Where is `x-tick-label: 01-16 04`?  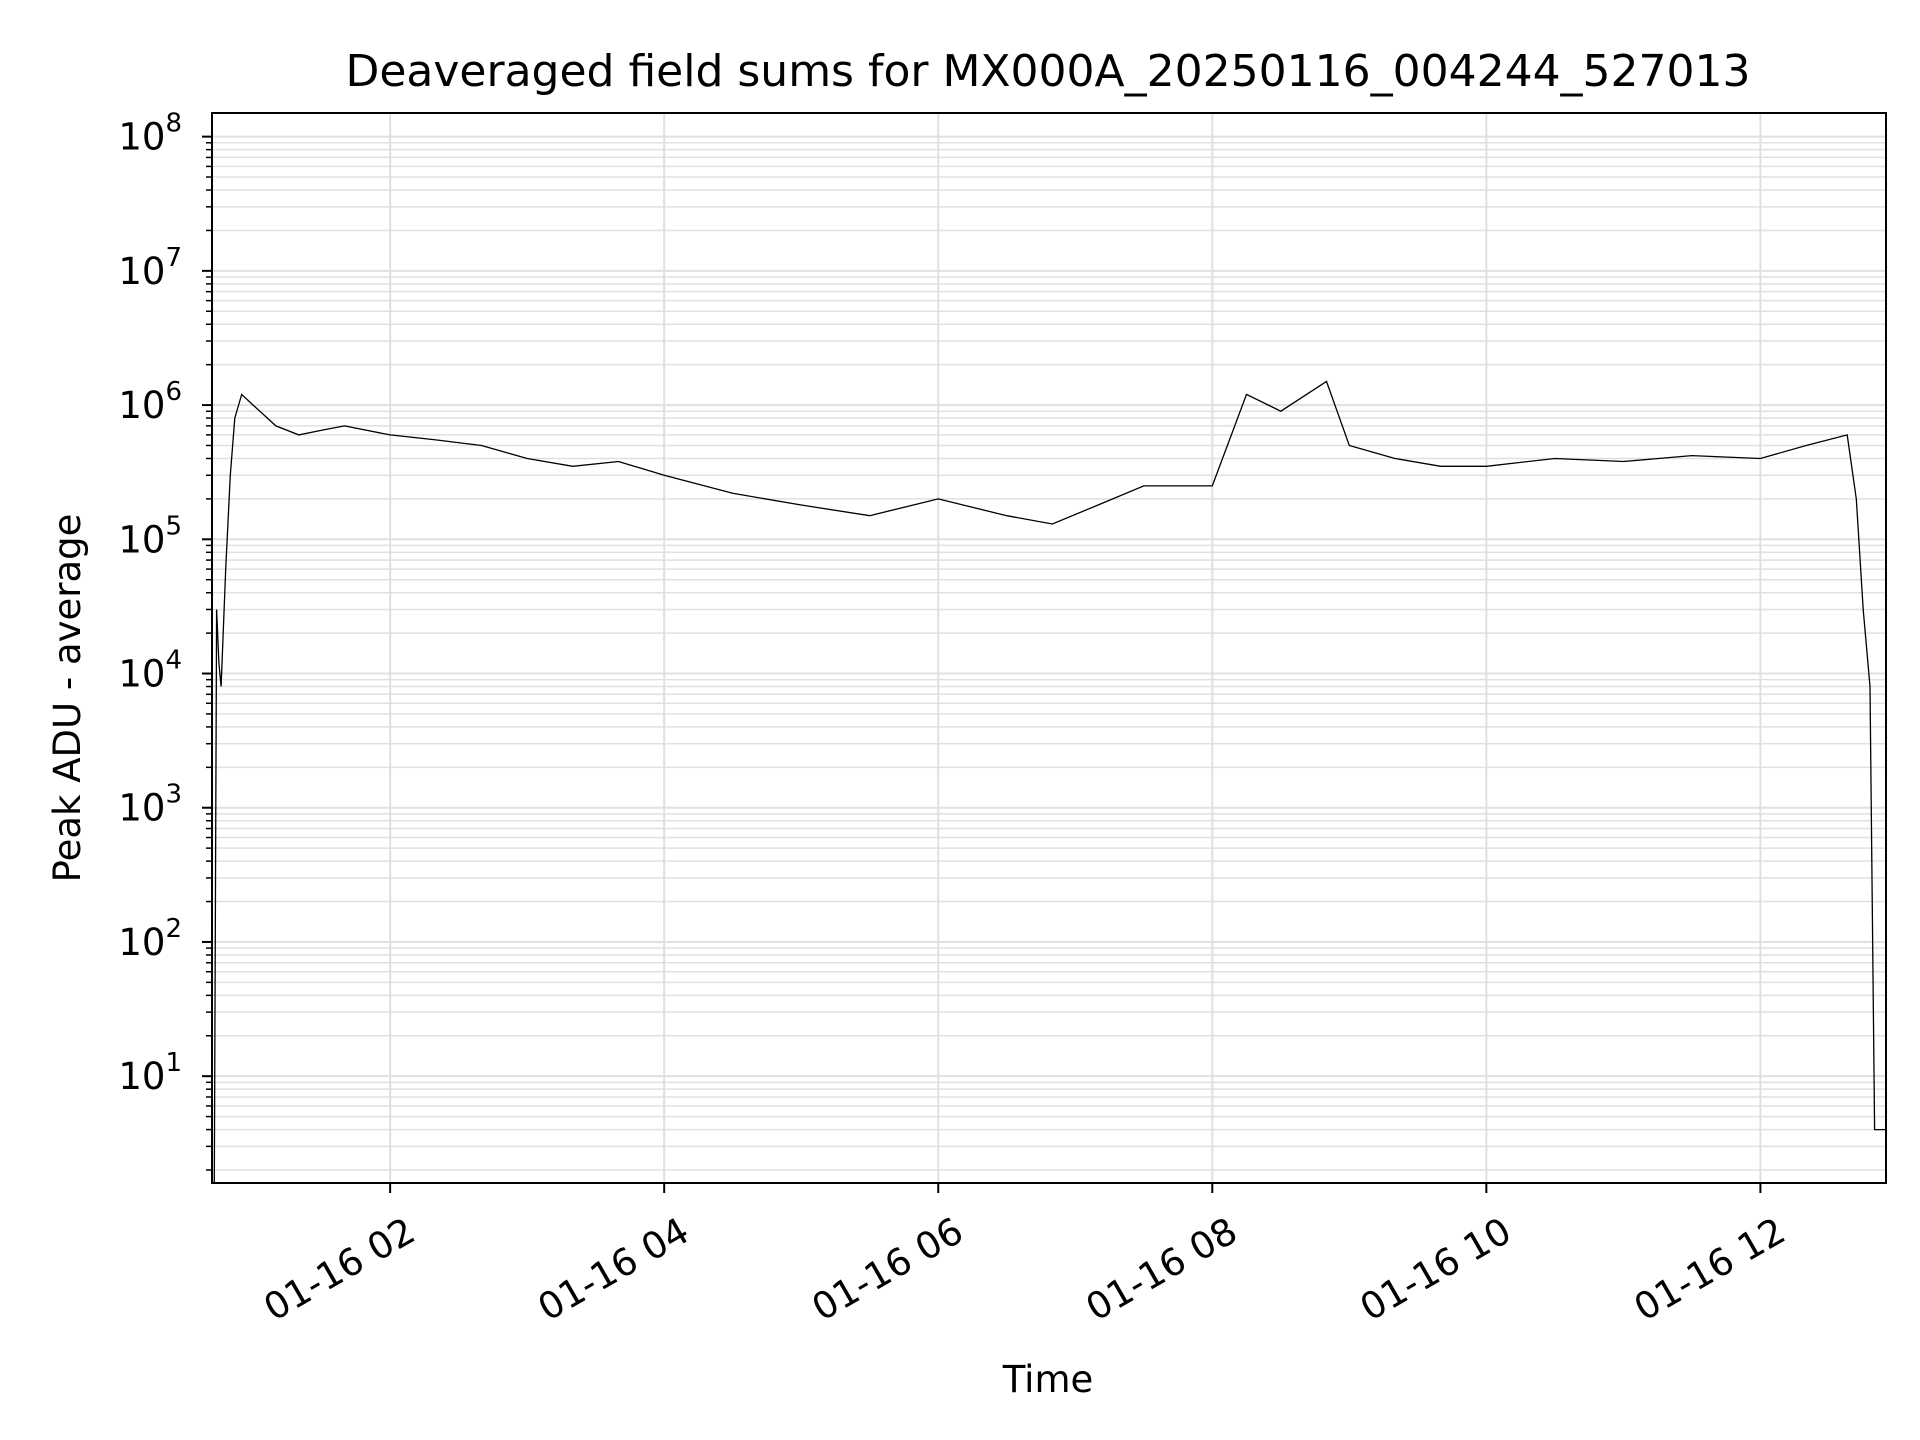 x-tick-label: 01-16 04 is located at coordinates (614, 1269).